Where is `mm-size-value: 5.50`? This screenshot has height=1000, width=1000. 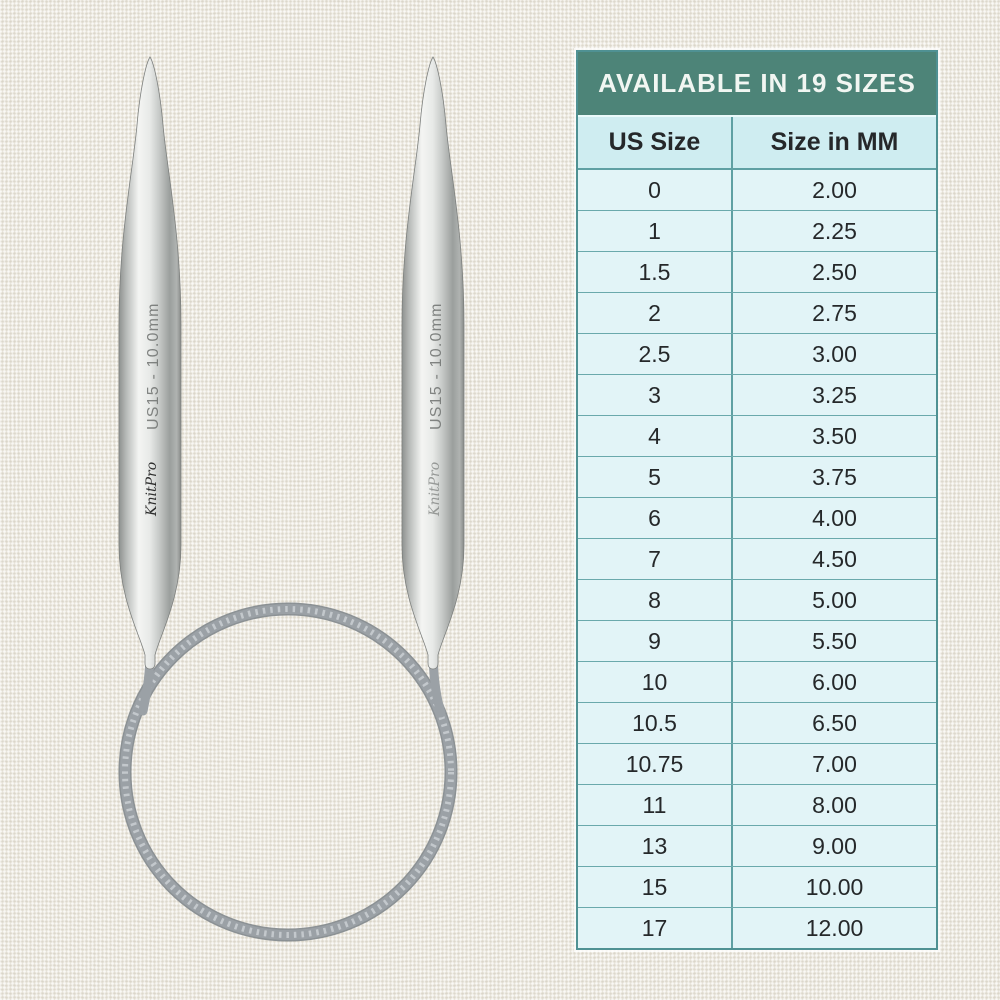
mm-size-value: 5.50 is located at coordinates (833, 641).